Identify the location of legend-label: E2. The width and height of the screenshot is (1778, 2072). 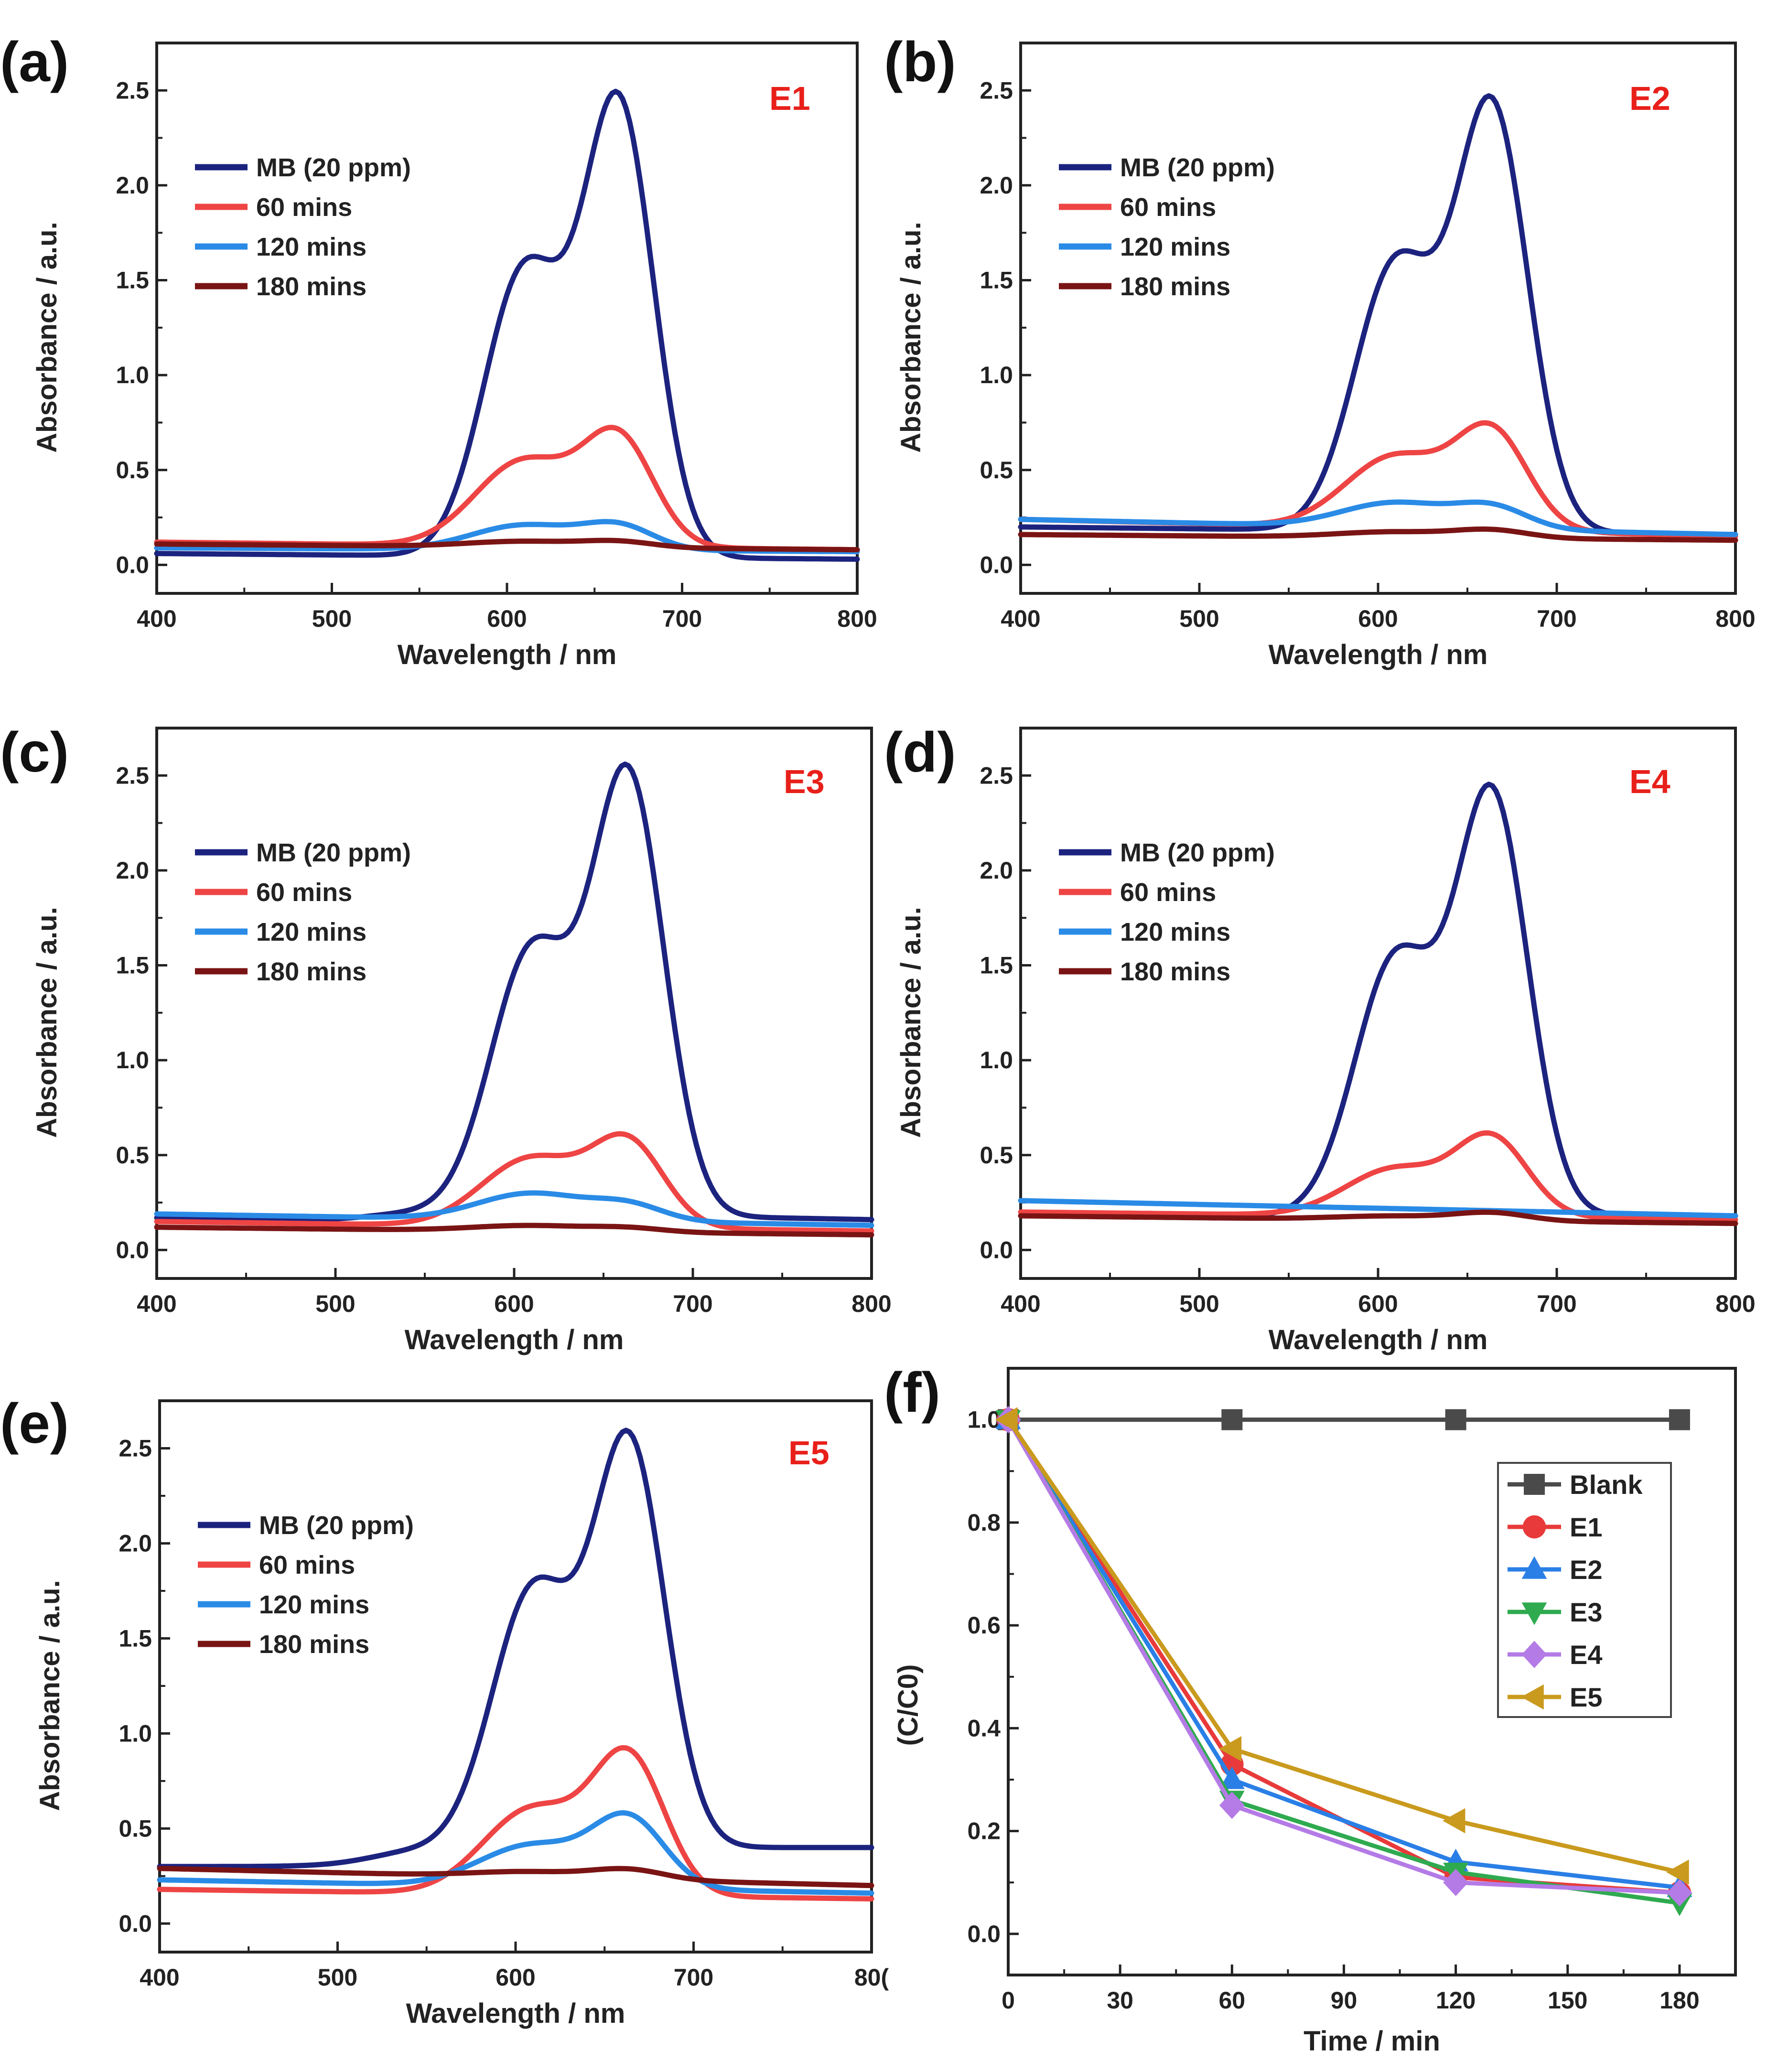
(1586, 1570).